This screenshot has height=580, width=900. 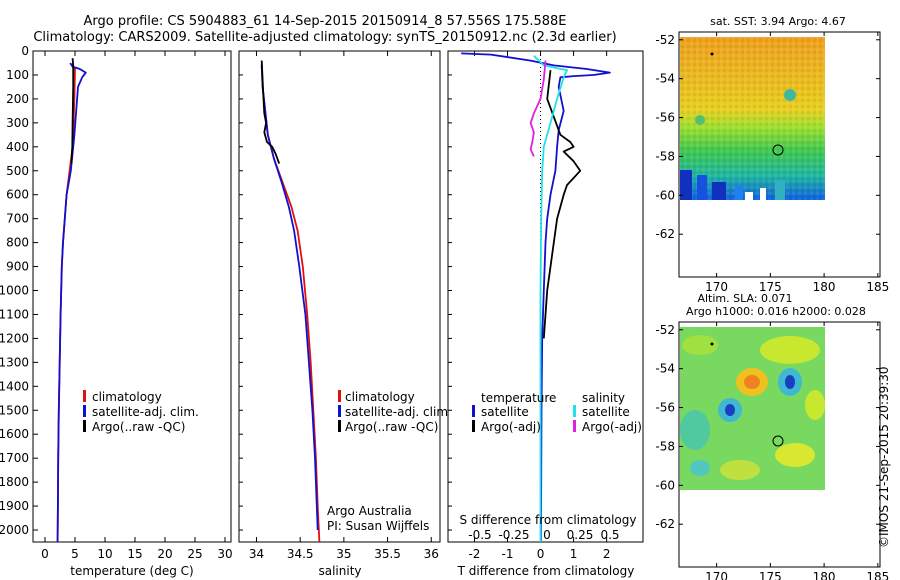 What do you see at coordinates (738, 144) in the screenshot?
I see `sst-heatmap-cells` at bounding box center [738, 144].